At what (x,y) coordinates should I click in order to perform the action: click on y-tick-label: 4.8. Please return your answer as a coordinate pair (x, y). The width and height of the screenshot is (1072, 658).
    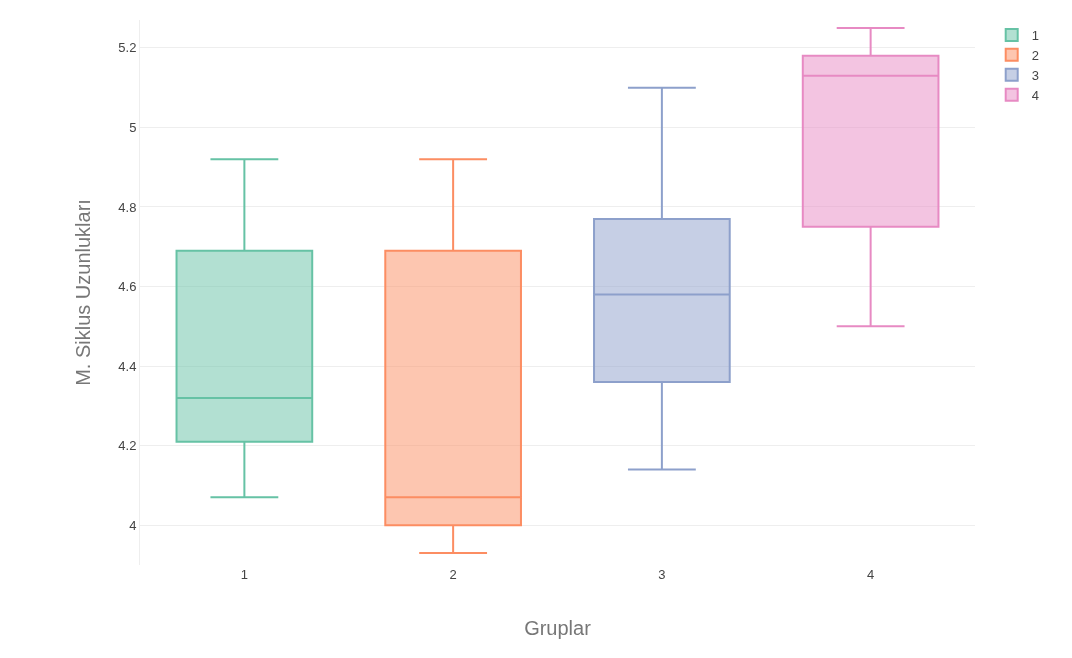
    Looking at the image, I should click on (127, 207).